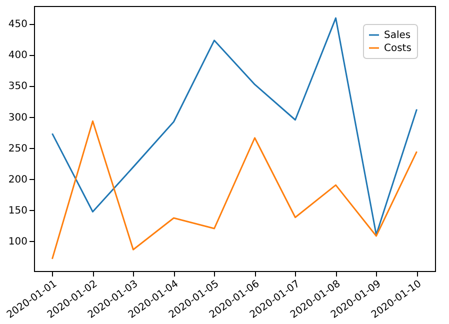  I want to click on y-tick-label: 150, so click(18, 210).